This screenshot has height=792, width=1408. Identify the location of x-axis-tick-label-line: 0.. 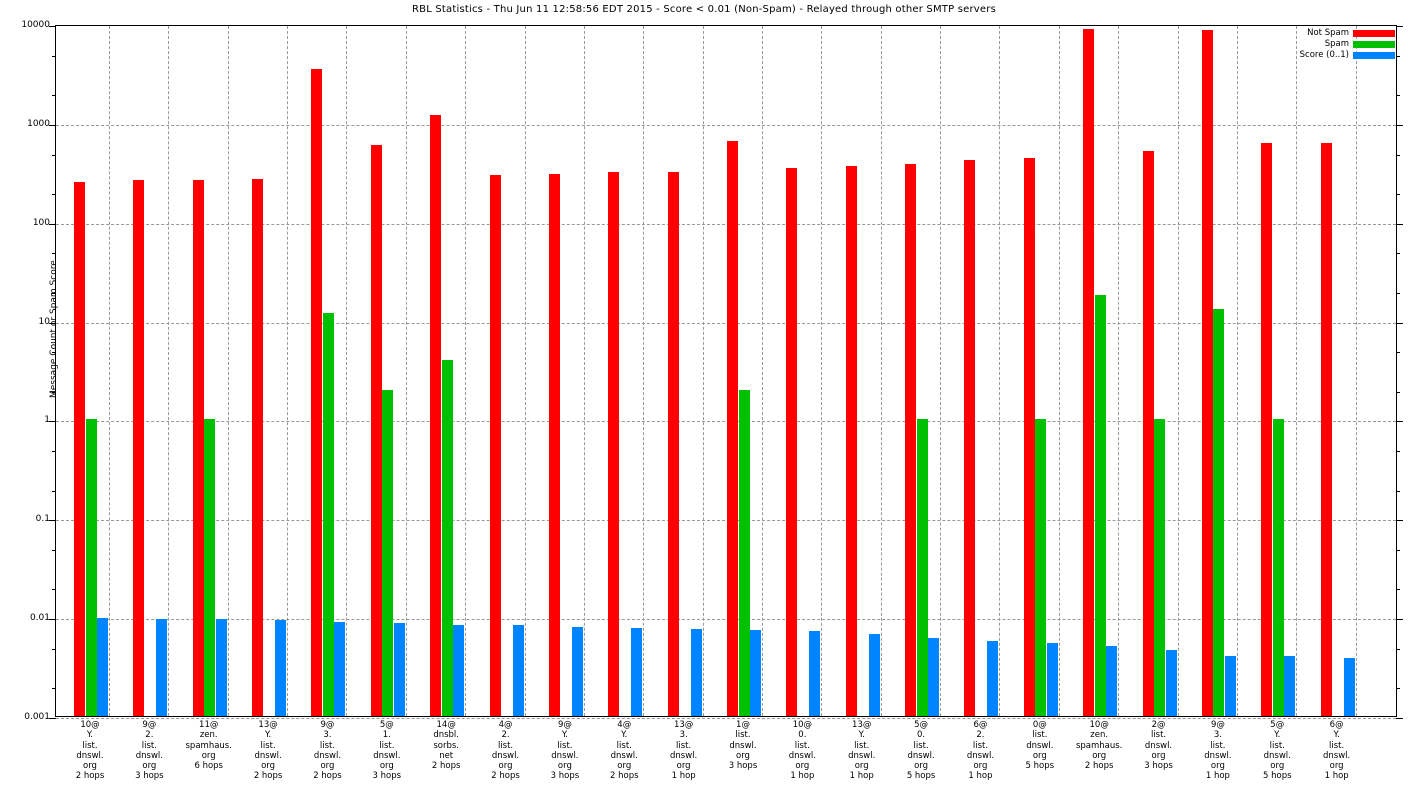
(802, 735).